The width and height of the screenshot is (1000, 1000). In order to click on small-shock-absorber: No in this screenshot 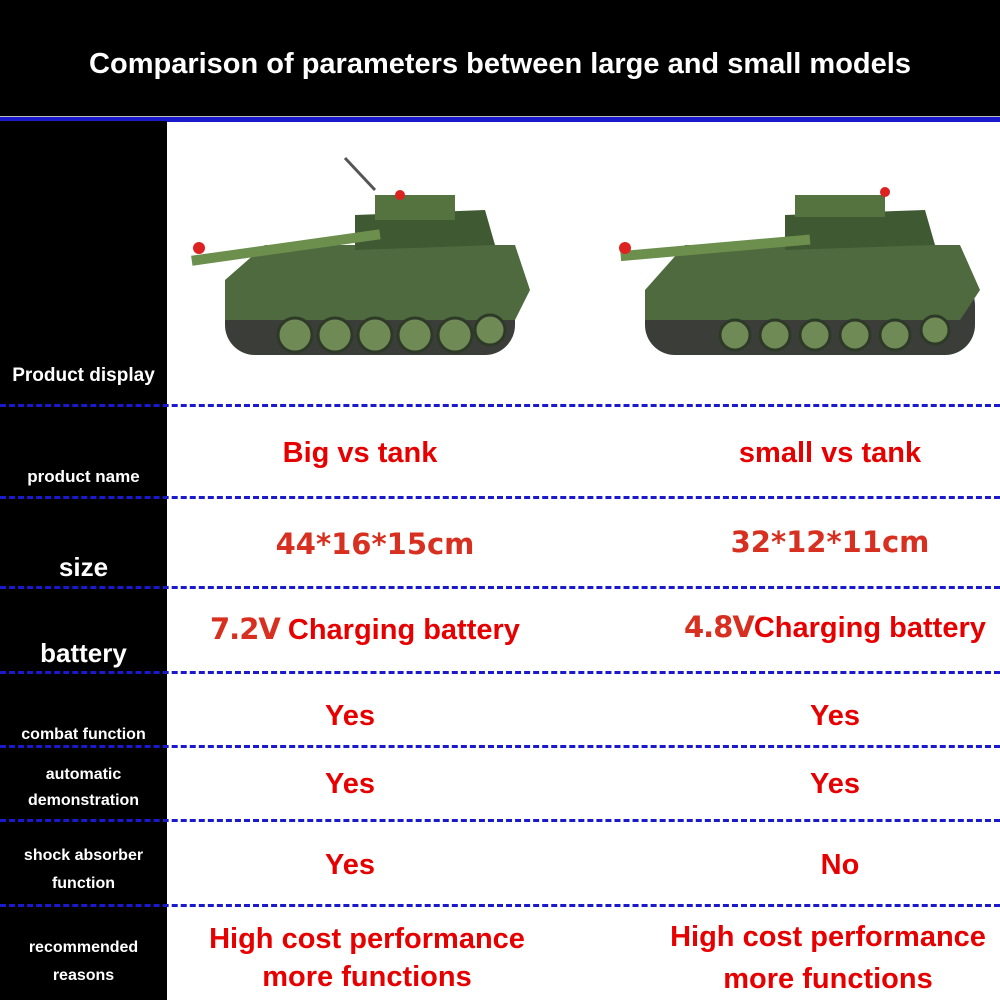, I will do `click(840, 865)`.